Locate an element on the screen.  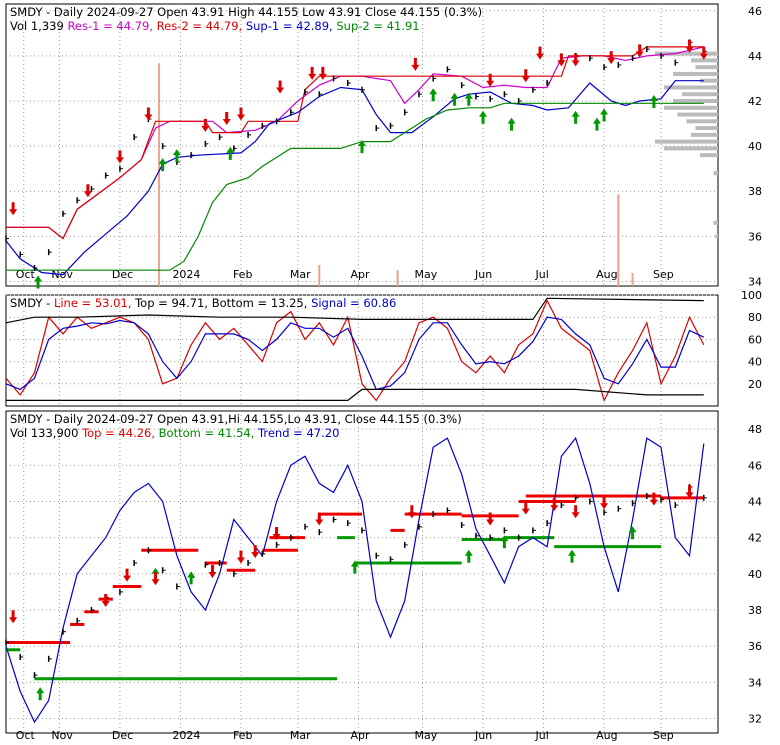
series-line-line is located at coordinates (355, 351).